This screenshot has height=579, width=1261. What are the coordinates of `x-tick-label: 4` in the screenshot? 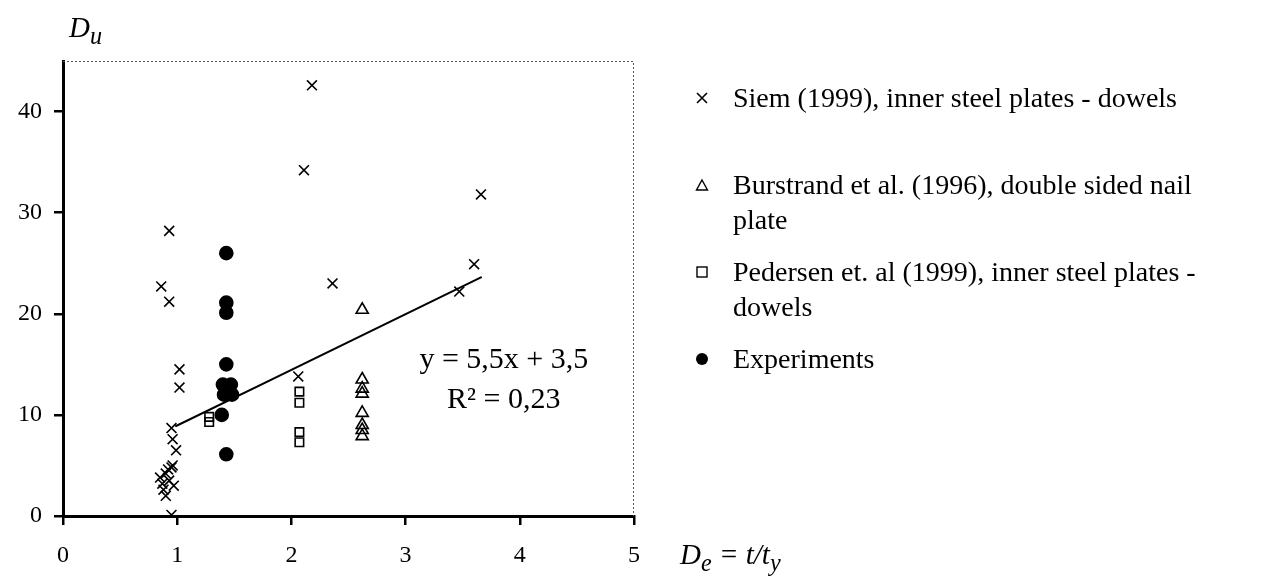 It's located at (519, 553).